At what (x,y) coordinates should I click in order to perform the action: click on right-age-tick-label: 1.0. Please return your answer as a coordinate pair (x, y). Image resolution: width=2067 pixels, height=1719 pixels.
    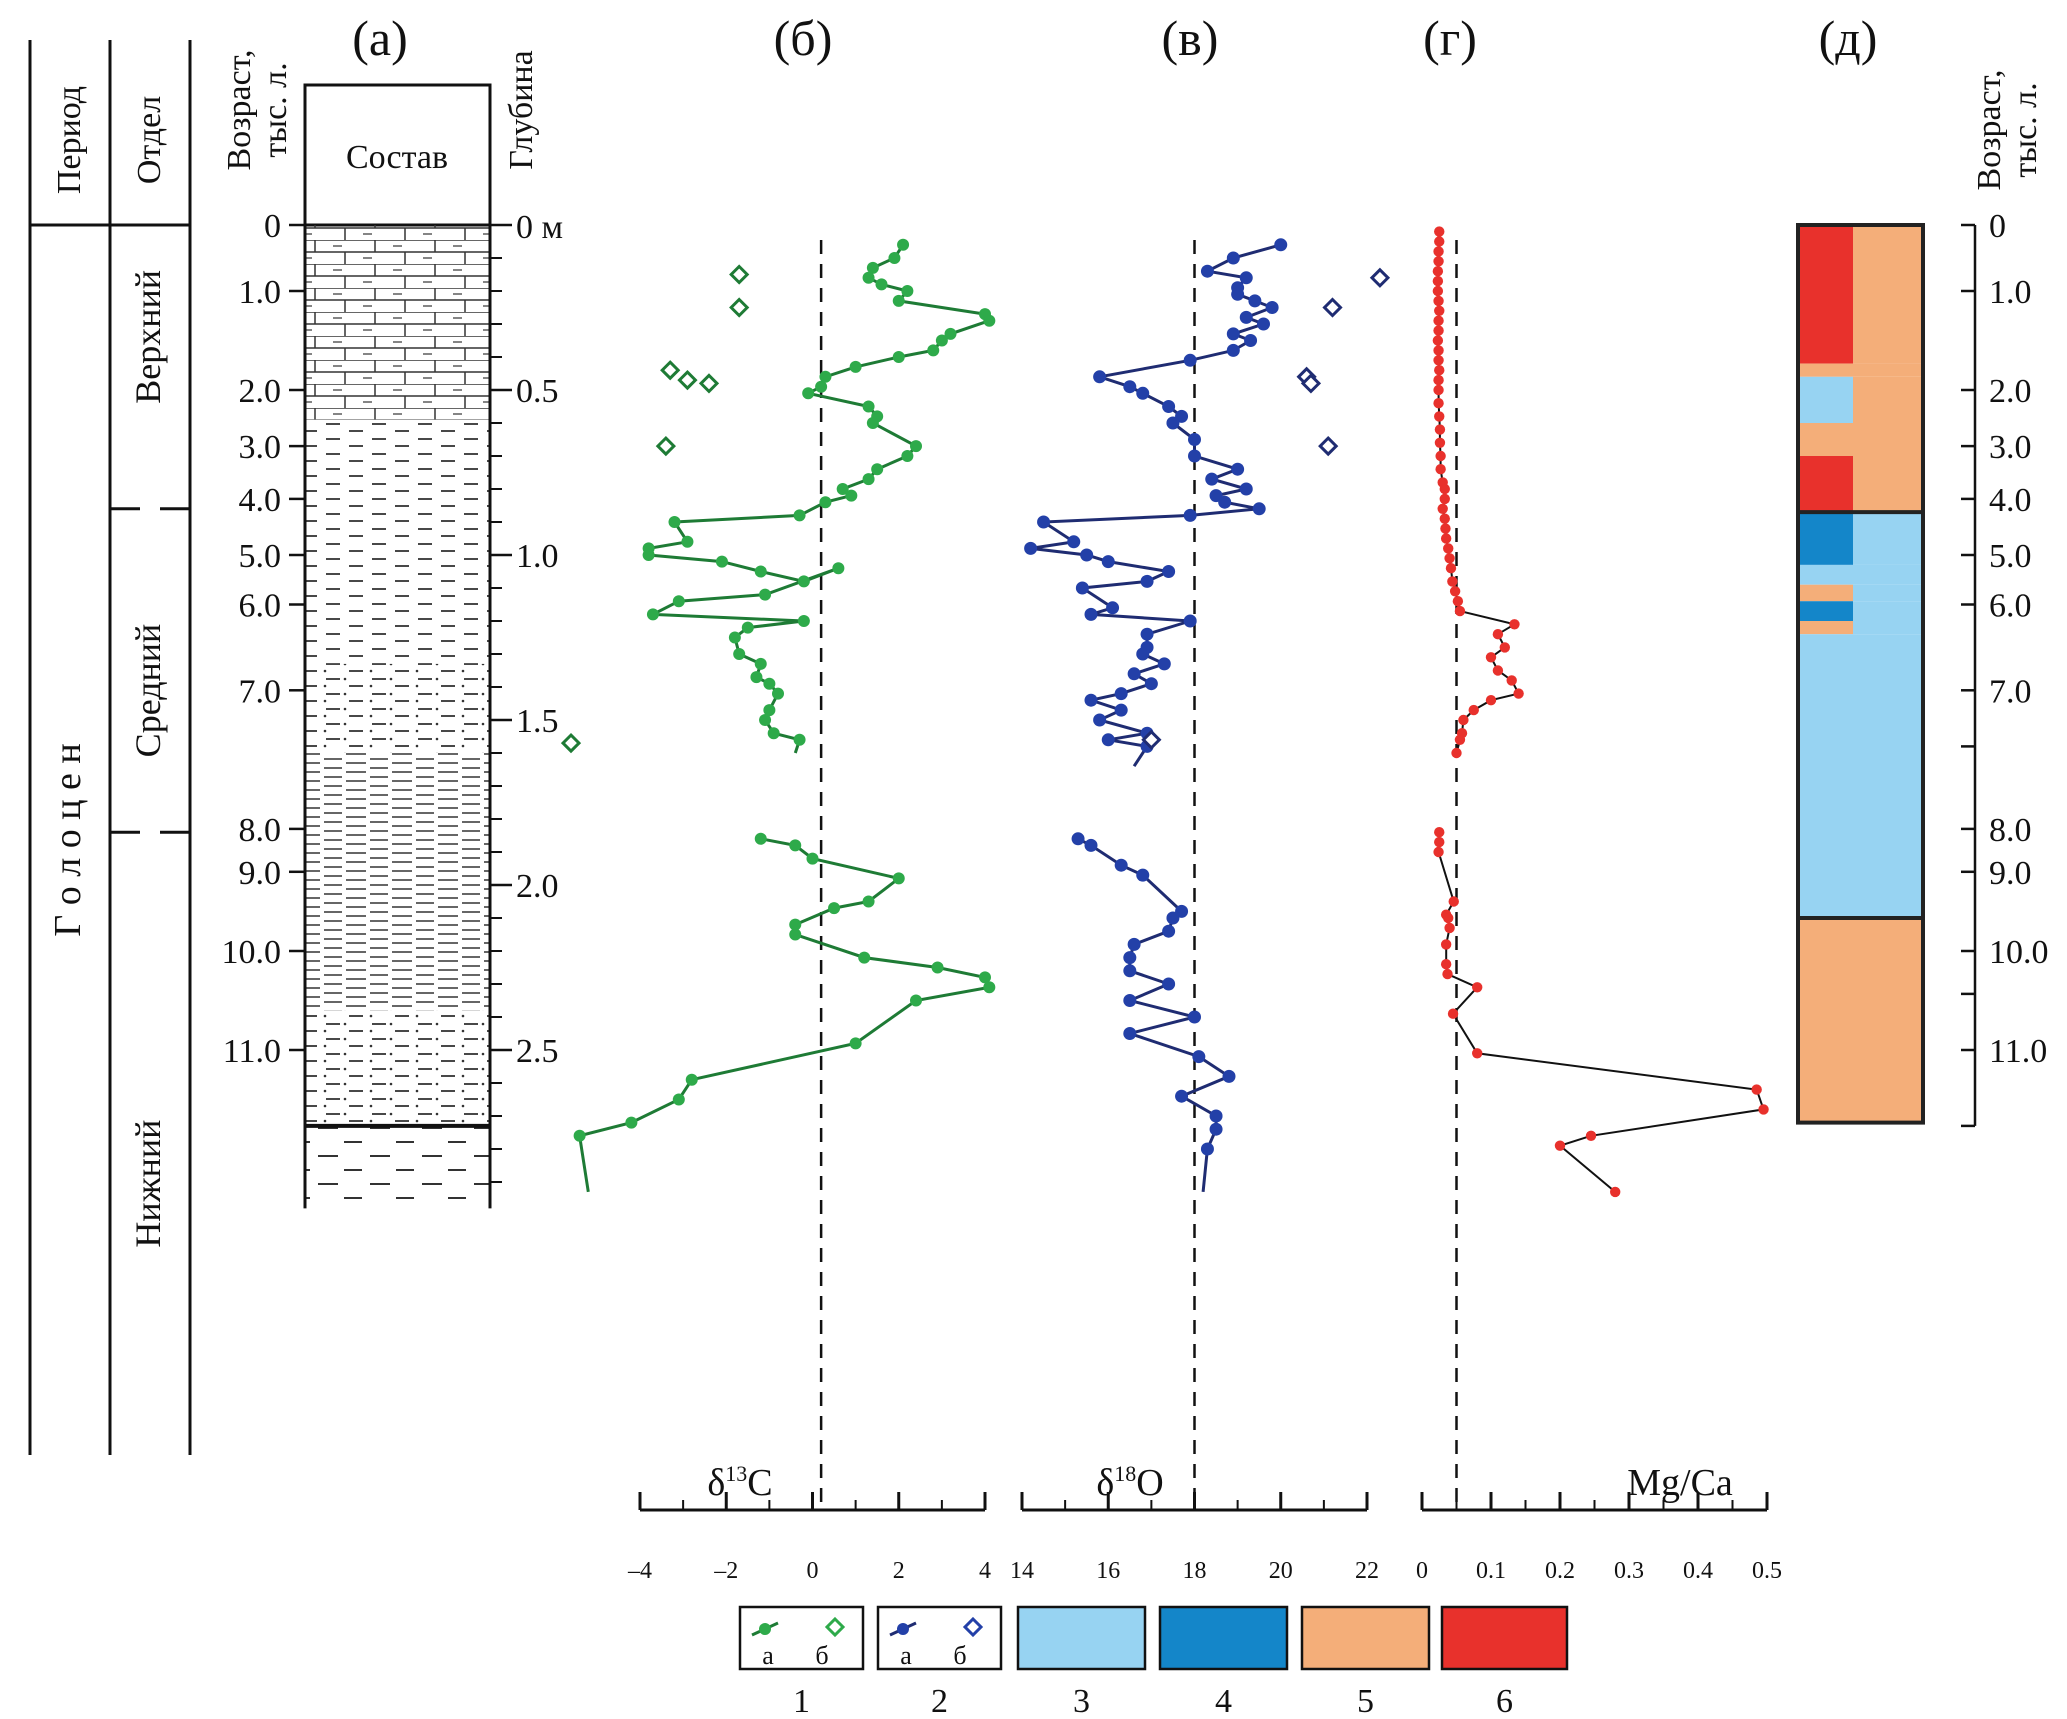
    Looking at the image, I should click on (2010, 292).